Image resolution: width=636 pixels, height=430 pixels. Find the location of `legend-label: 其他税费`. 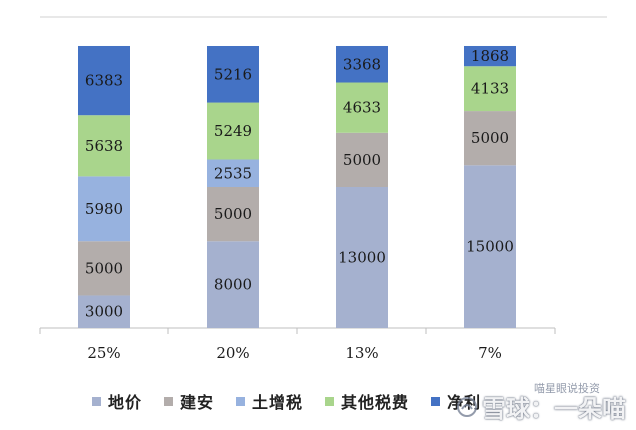

legend-label: 其他税费 is located at coordinates (375, 402).